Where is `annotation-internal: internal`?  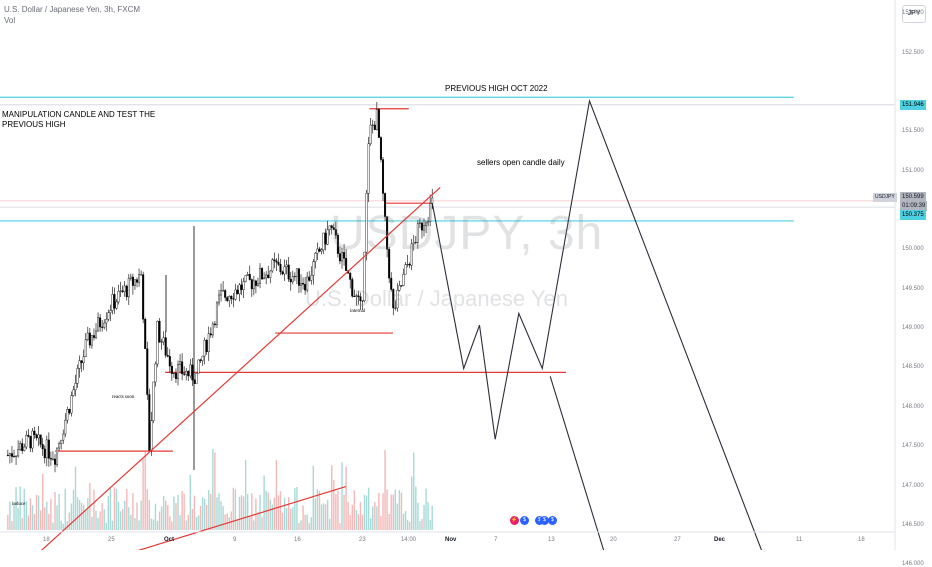 annotation-internal: internal is located at coordinates (358, 311).